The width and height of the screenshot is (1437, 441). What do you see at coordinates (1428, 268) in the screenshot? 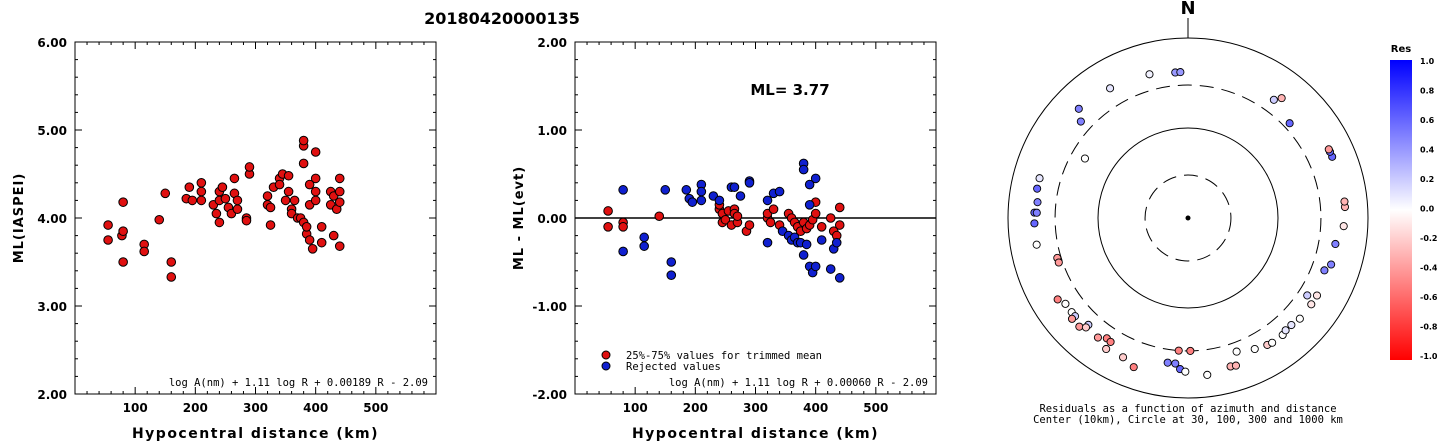
I see `colorbar-tick-label: -0.4` at bounding box center [1428, 268].